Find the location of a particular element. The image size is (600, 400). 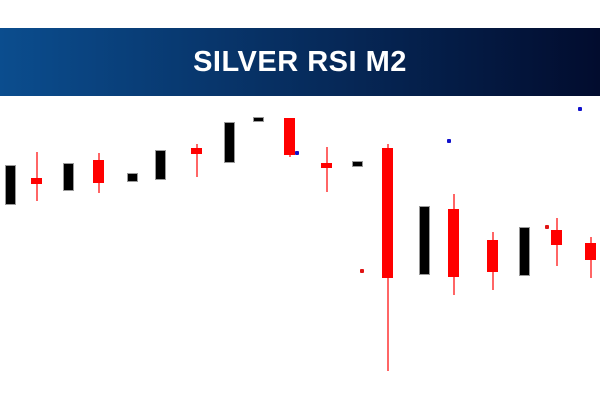

blue-signal-2-icon is located at coordinates (449, 141).